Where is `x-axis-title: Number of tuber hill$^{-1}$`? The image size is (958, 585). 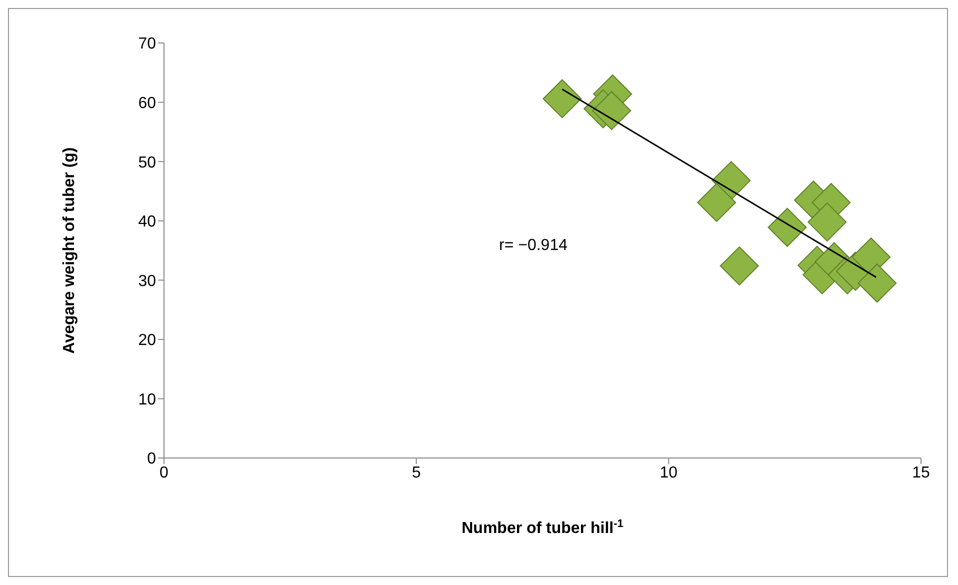 x-axis-title: Number of tuber hill$^{-1}$ is located at coordinates (543, 527).